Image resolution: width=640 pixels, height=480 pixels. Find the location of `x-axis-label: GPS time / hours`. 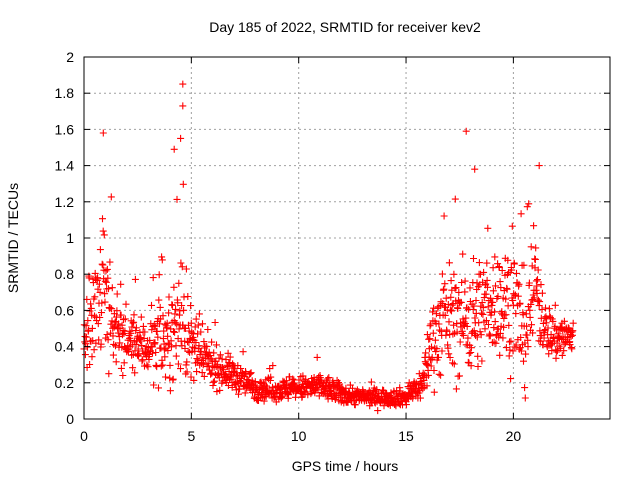

x-axis-label: GPS time / hours is located at coordinates (345, 466).